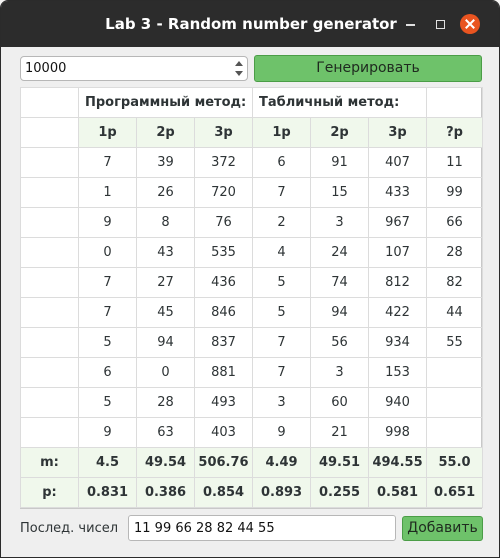 The width and height of the screenshot is (500, 558). I want to click on table-row: 5 94 837 7 56 934 55, so click(252, 342).